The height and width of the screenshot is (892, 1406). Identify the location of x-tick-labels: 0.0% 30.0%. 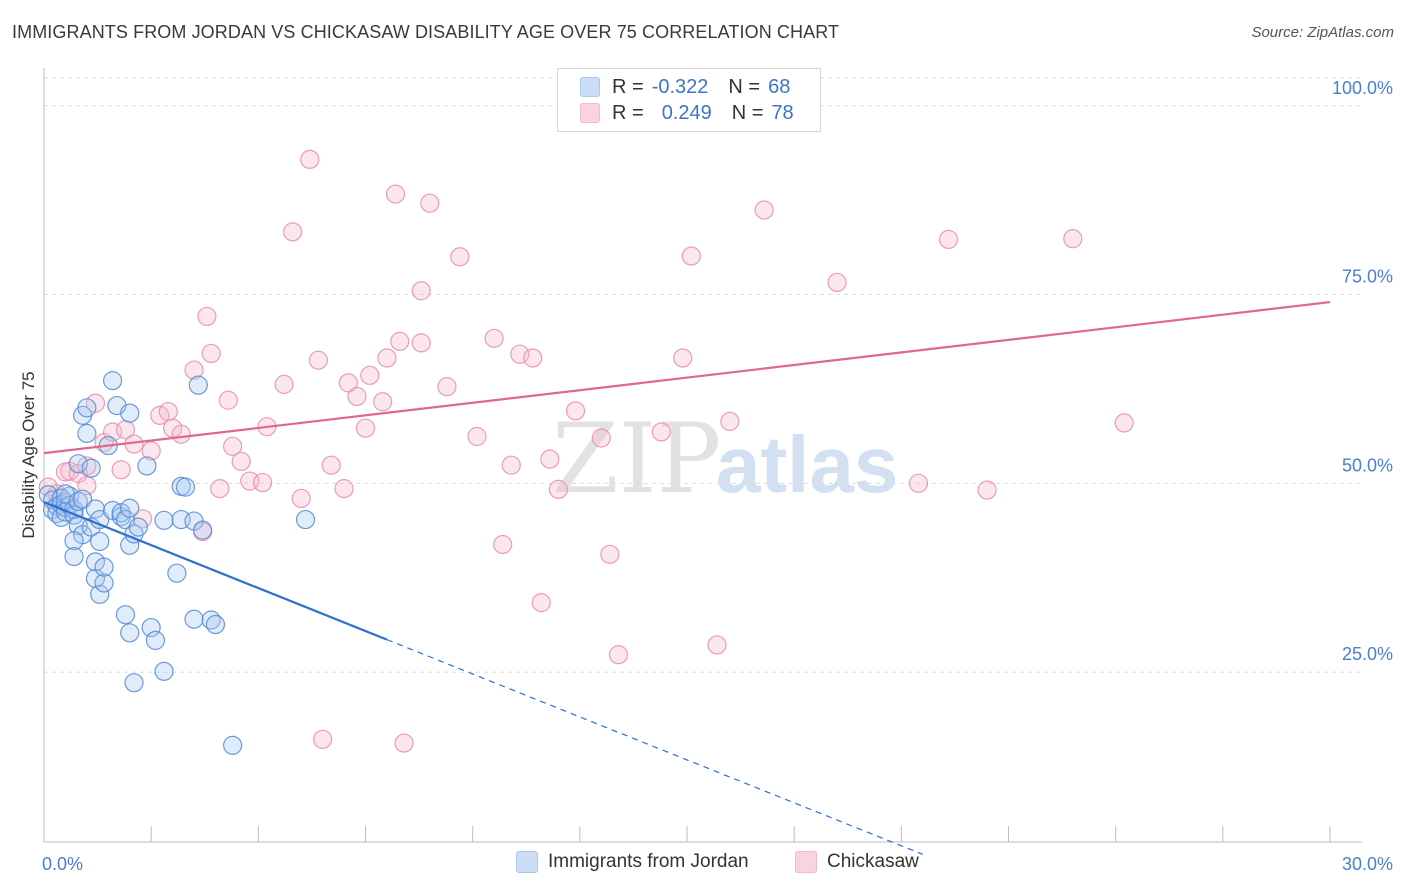
(717, 864).